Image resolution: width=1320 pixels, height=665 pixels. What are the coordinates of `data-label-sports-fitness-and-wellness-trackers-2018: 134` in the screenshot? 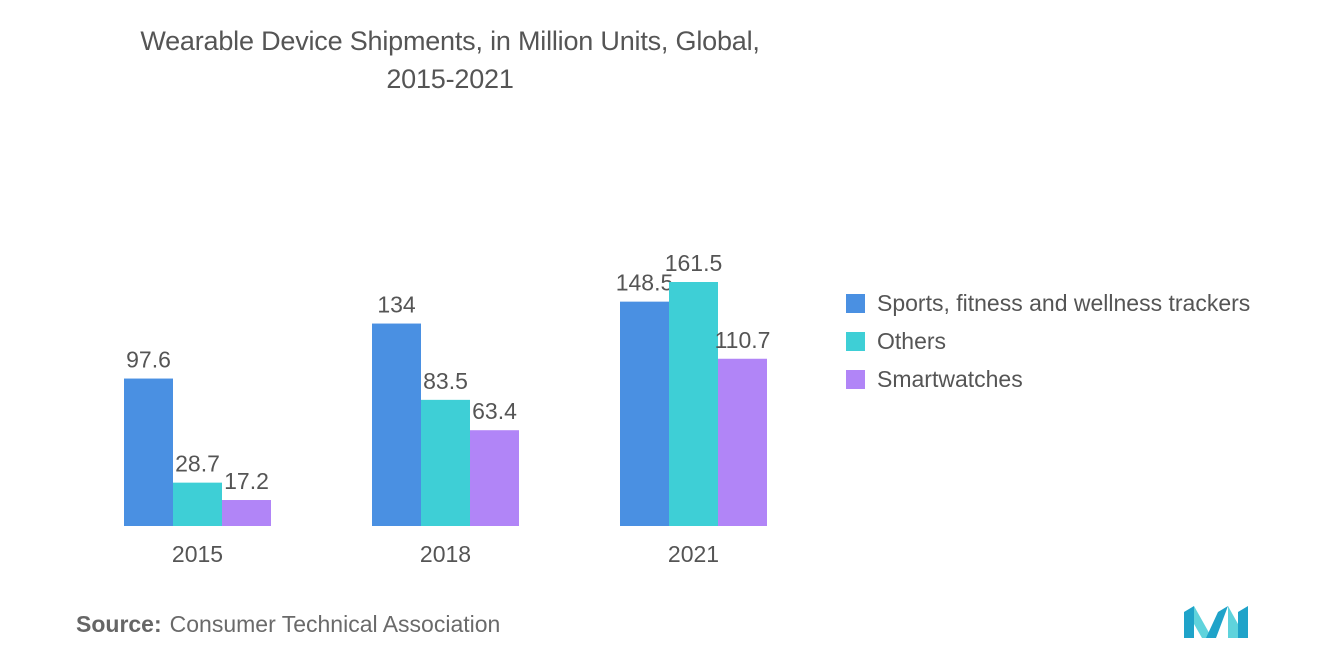 It's located at (396, 305).